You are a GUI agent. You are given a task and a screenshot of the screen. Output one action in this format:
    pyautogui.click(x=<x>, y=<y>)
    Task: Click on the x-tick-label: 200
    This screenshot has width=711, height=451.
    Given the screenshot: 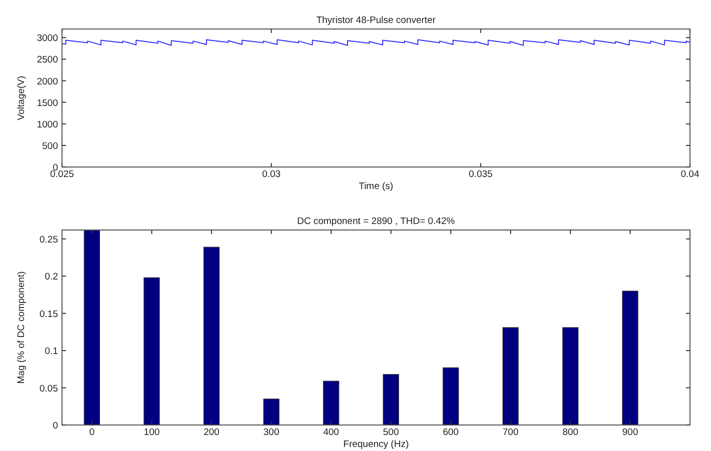 What is the action you would take?
    pyautogui.click(x=212, y=432)
    